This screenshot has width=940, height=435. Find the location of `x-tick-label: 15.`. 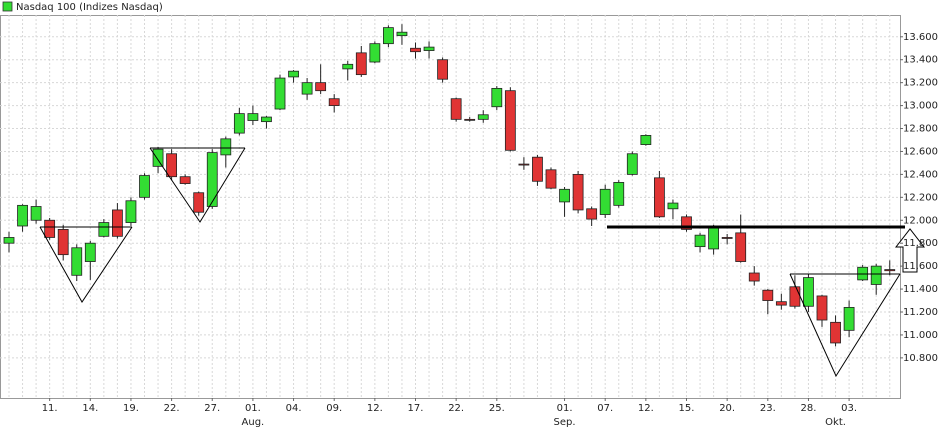

x-tick-label: 15. is located at coordinates (687, 408).